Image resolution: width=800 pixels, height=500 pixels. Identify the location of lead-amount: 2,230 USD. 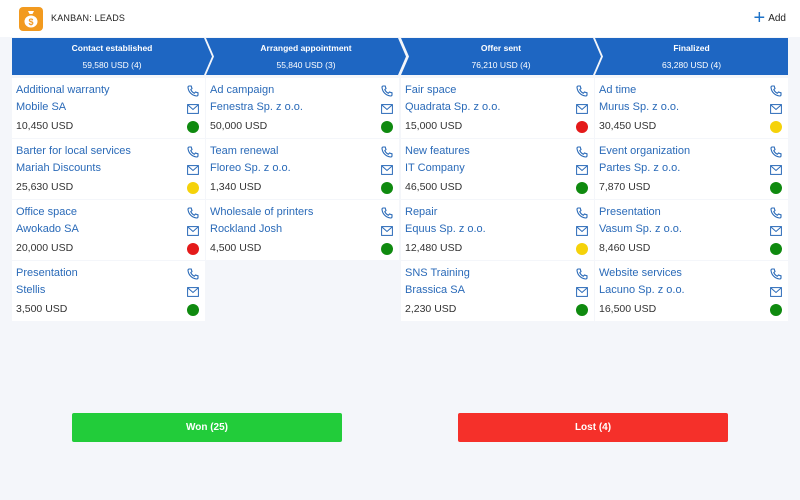
(431, 309).